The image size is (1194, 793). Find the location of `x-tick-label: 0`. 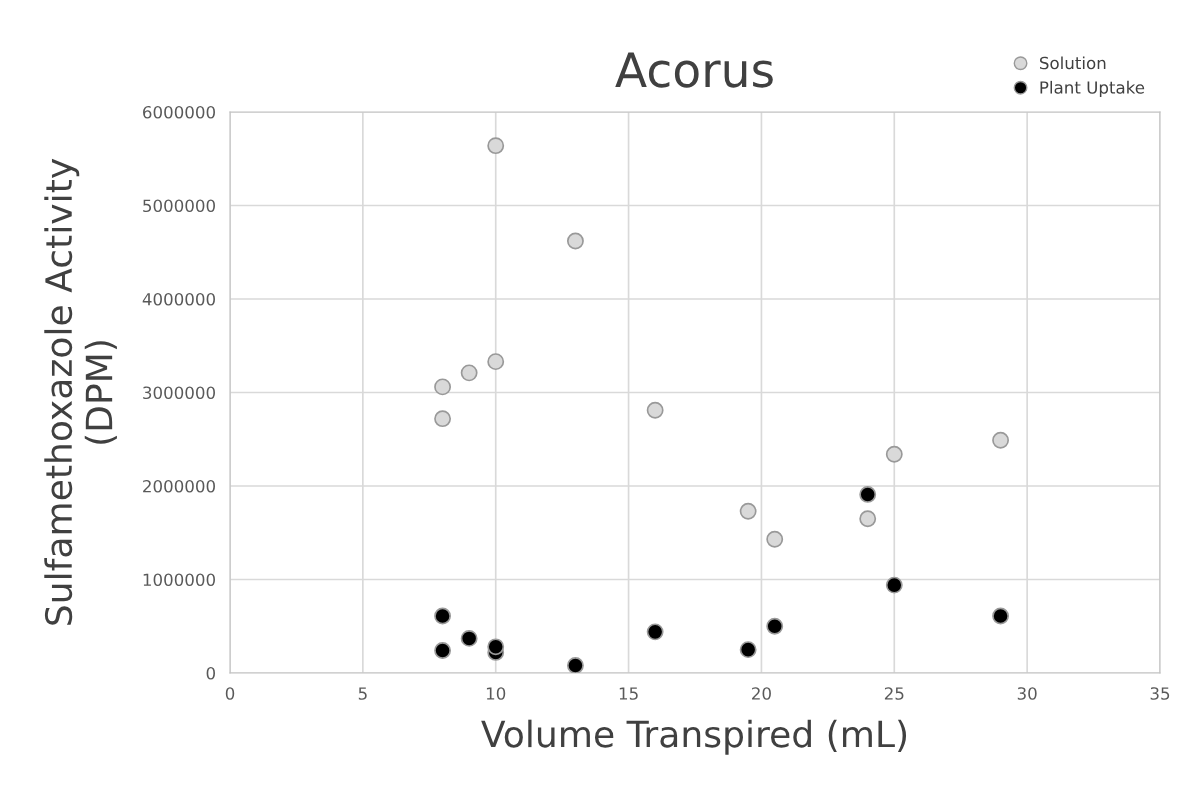

x-tick-label: 0 is located at coordinates (230, 693).